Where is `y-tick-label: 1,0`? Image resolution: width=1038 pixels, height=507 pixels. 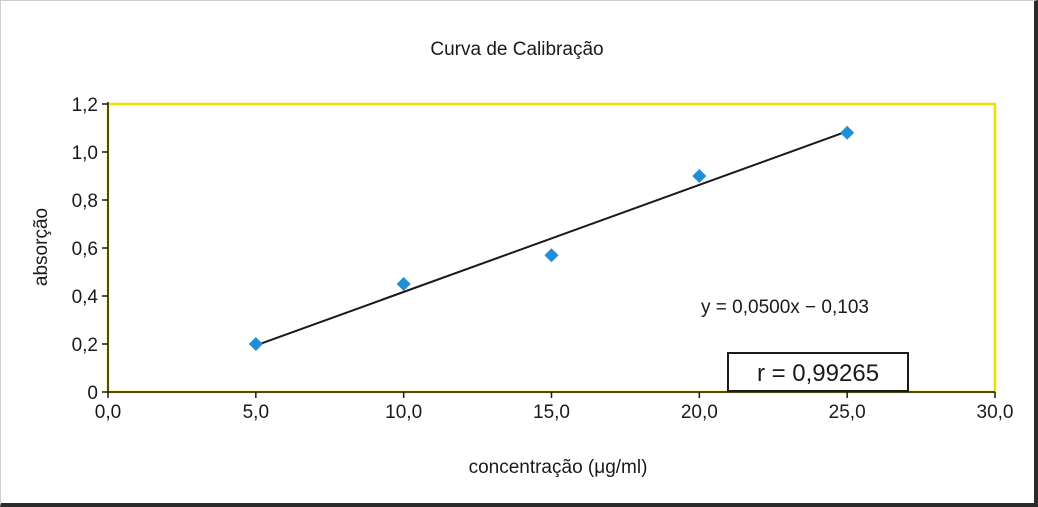 y-tick-label: 1,0 is located at coordinates (85, 153).